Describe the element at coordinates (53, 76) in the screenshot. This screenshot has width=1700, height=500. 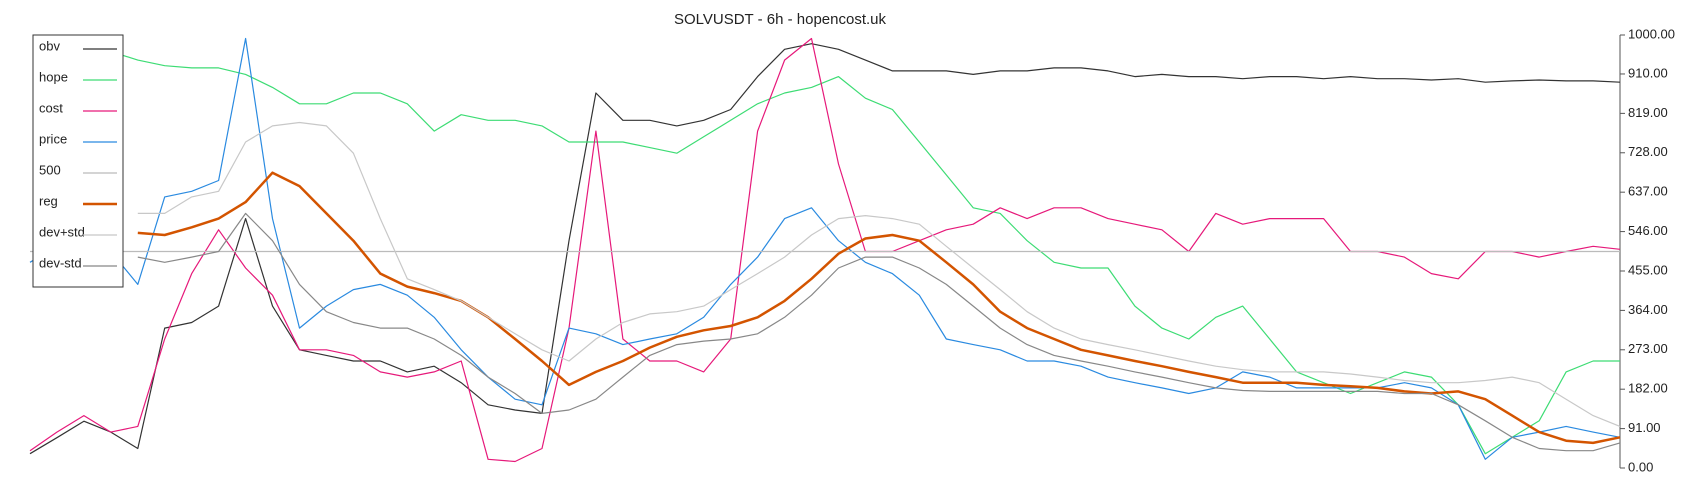
I see `legend-label: hope` at that location.